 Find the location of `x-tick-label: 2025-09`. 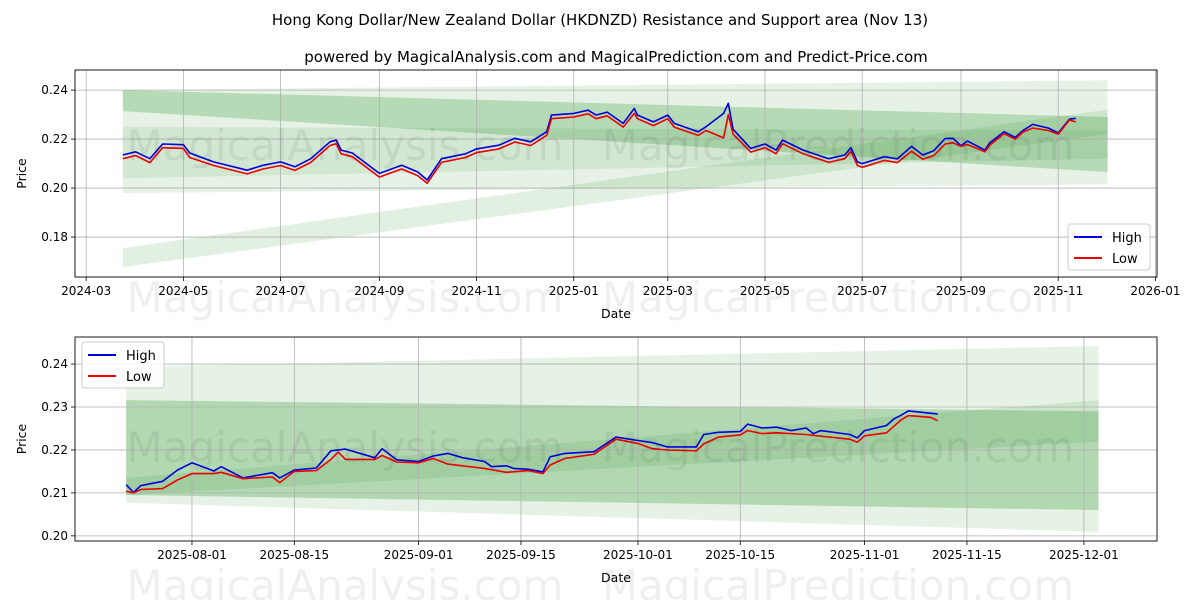

x-tick-label: 2025-09 is located at coordinates (961, 291).